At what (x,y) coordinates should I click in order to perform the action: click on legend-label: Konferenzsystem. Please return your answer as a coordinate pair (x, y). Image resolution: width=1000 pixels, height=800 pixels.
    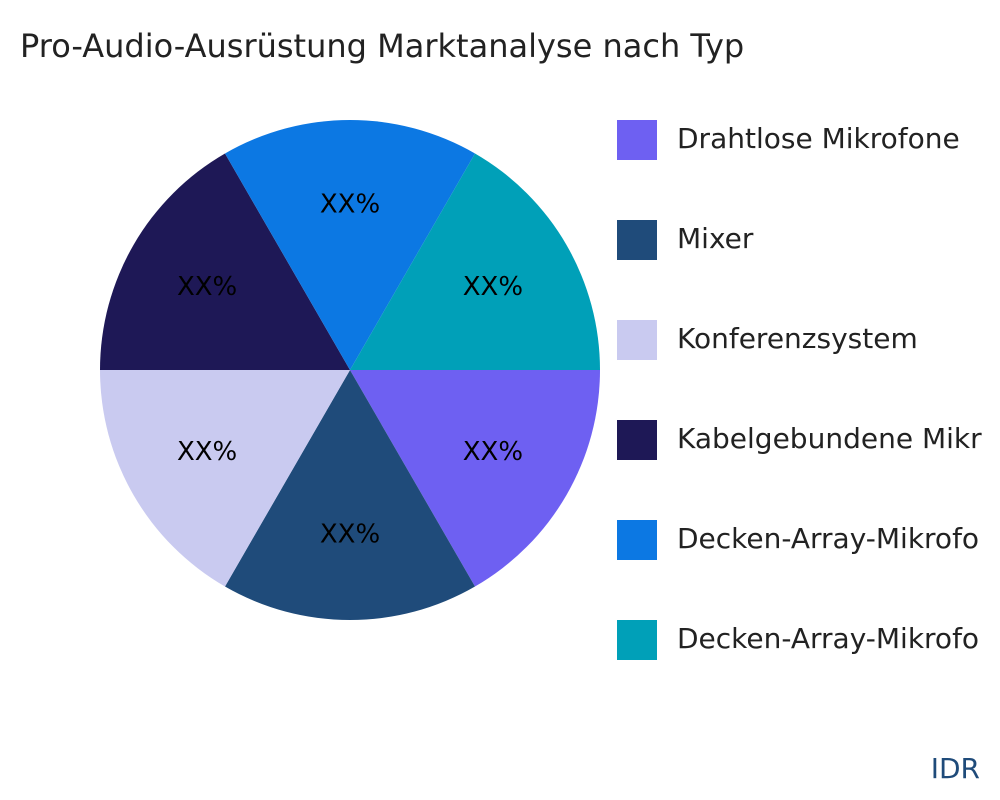
    Looking at the image, I should click on (797, 338).